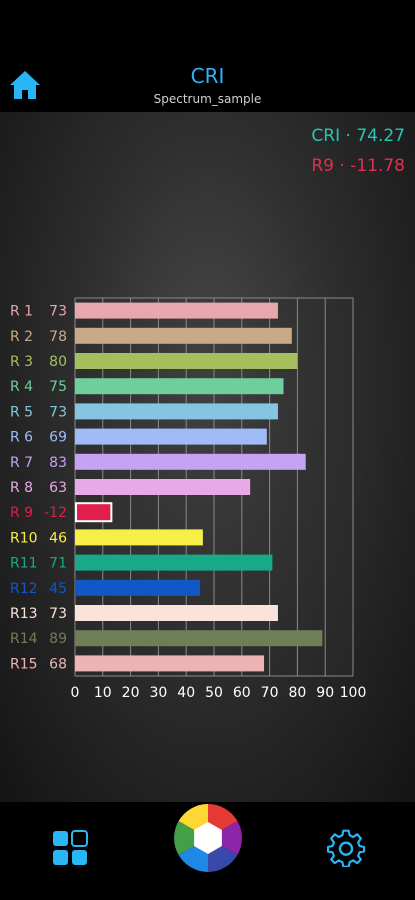 The width and height of the screenshot is (415, 900). What do you see at coordinates (103, 693) in the screenshot?
I see `x-tick-label: 10` at bounding box center [103, 693].